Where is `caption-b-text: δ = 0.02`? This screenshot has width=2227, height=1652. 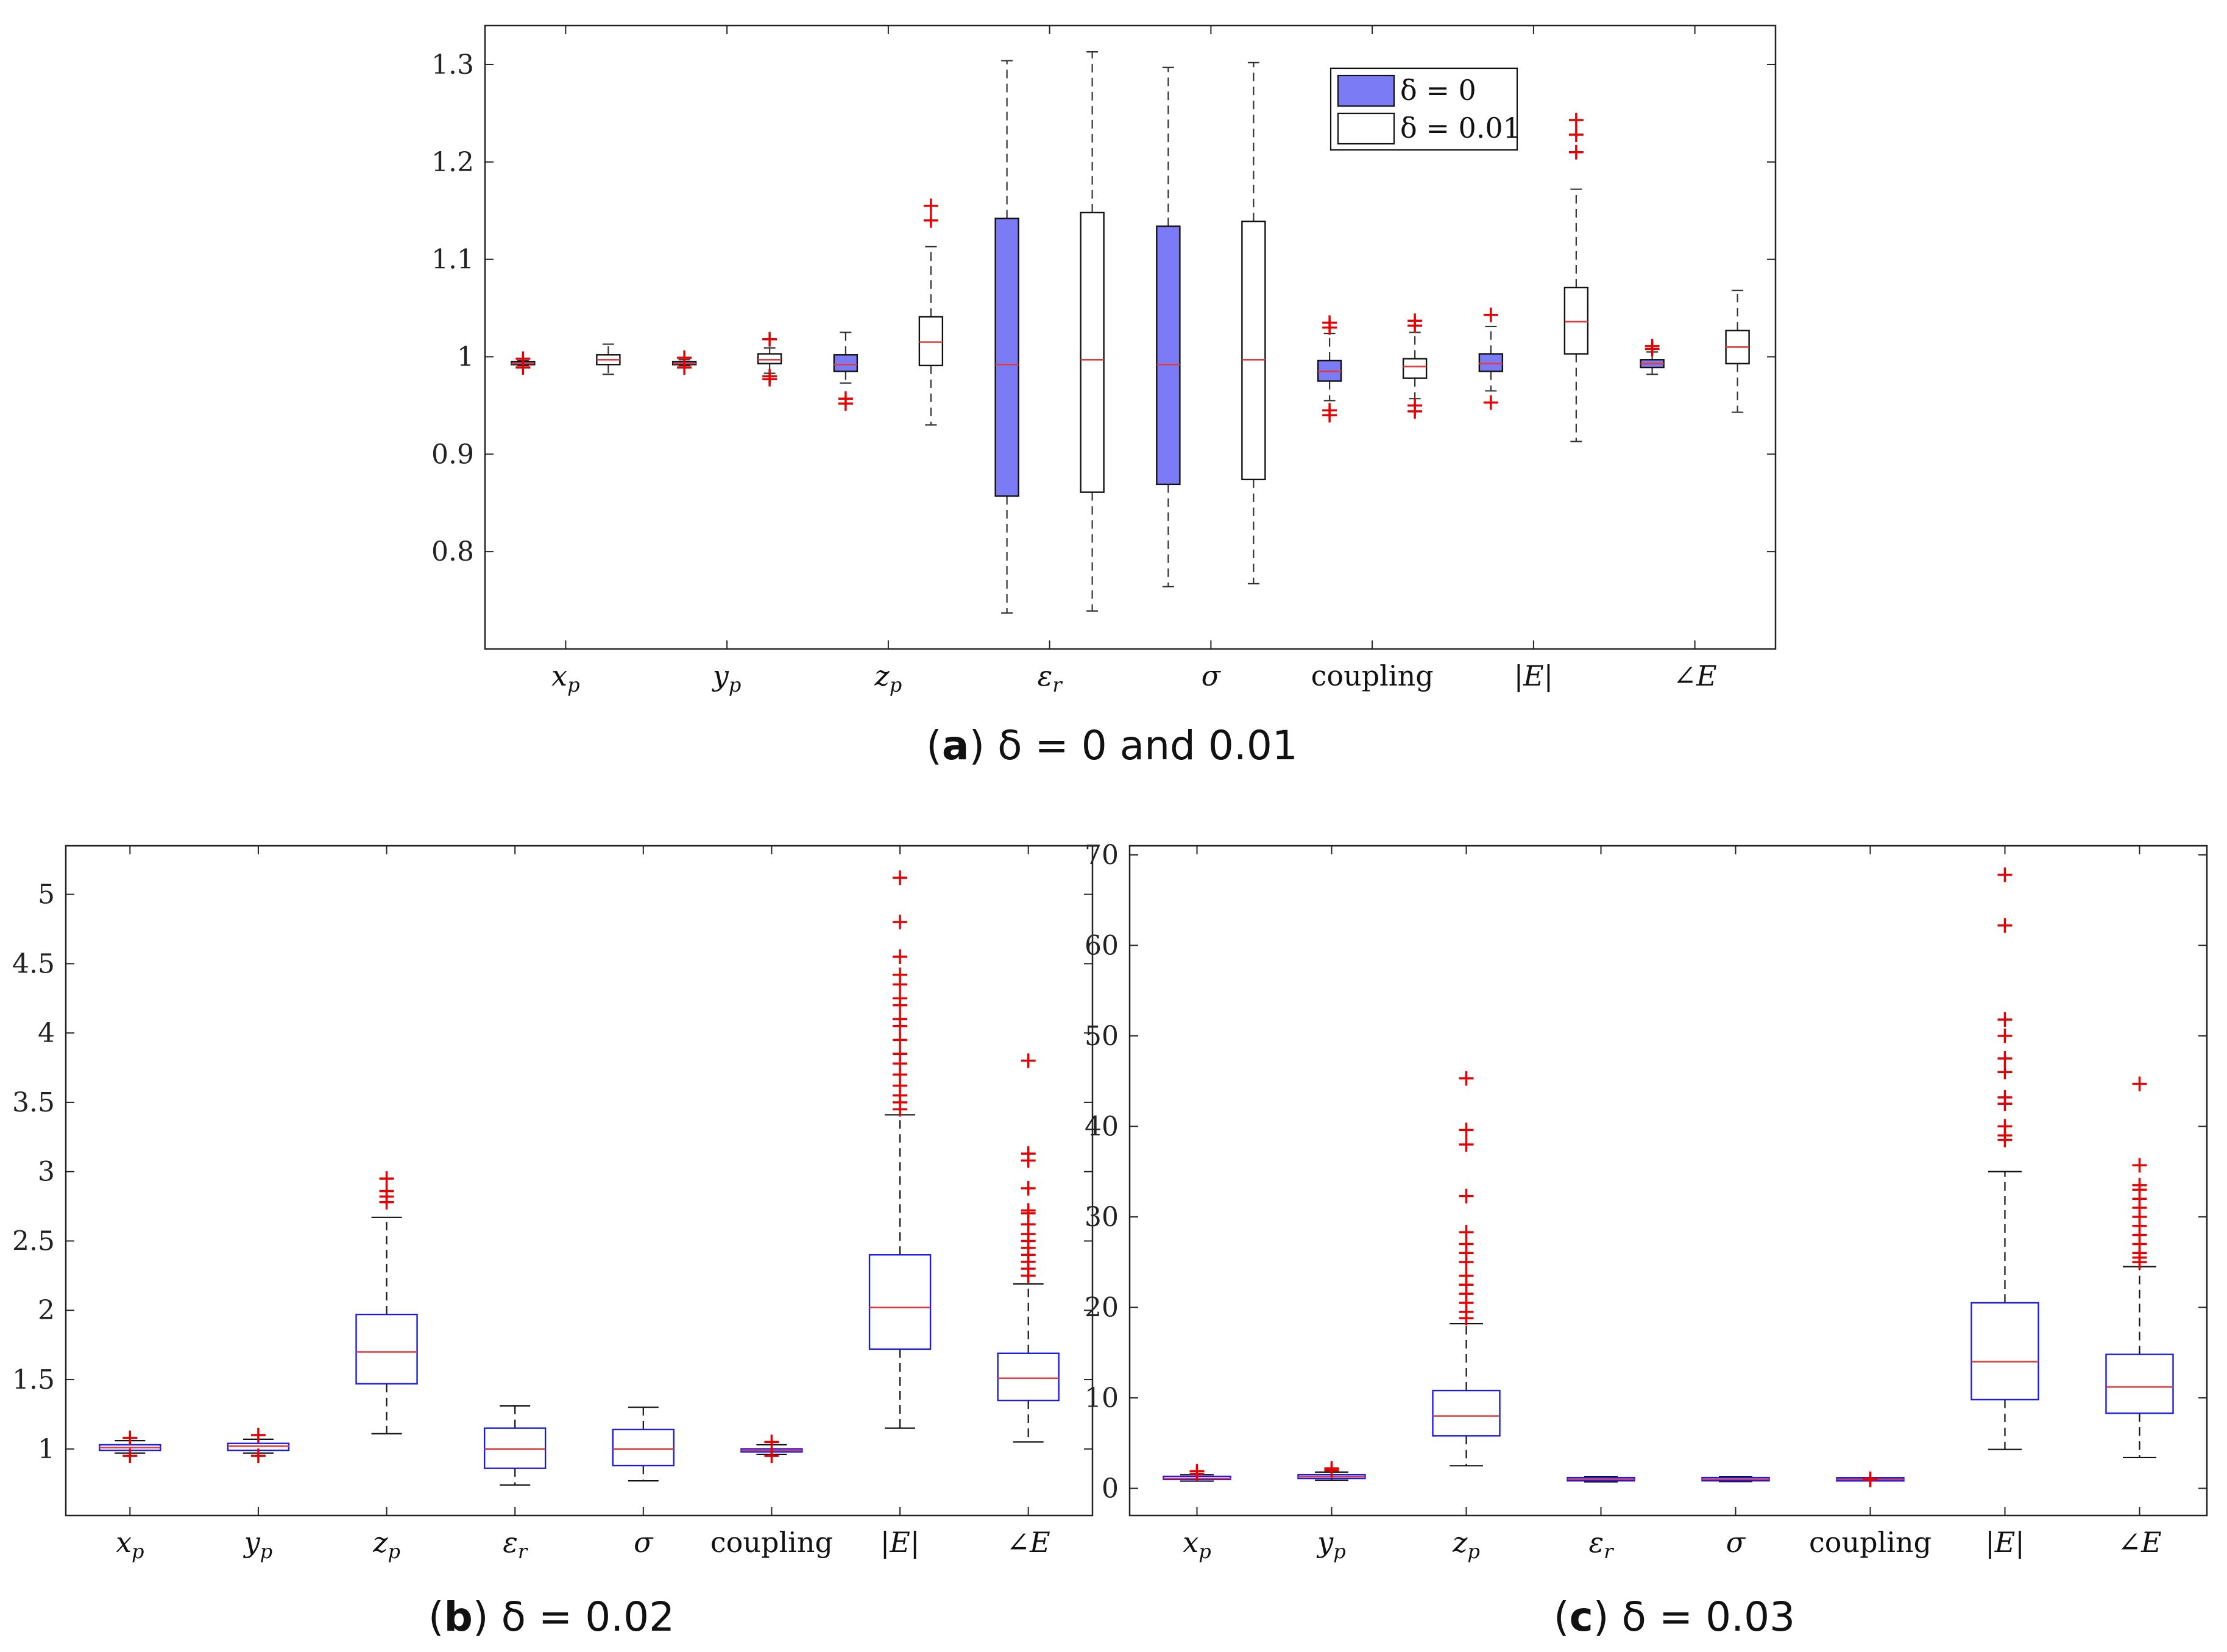
caption-b-text: δ = 0.02 is located at coordinates (588, 1617).